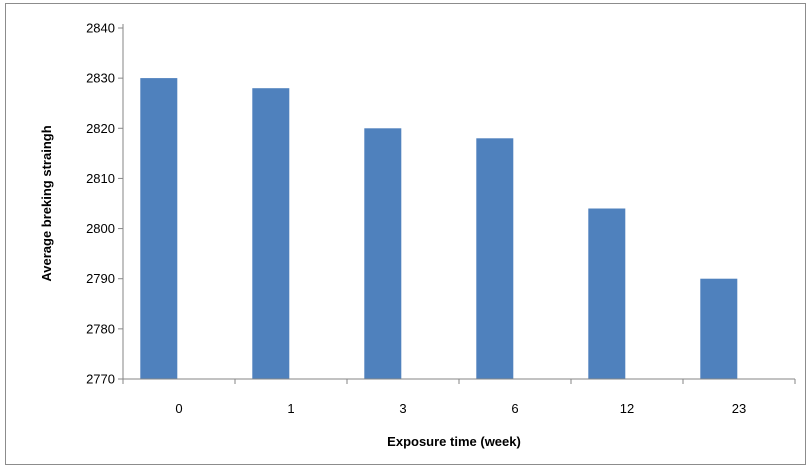 The image size is (809, 470). What do you see at coordinates (100, 328) in the screenshot?
I see `y-tick-label: 2780` at bounding box center [100, 328].